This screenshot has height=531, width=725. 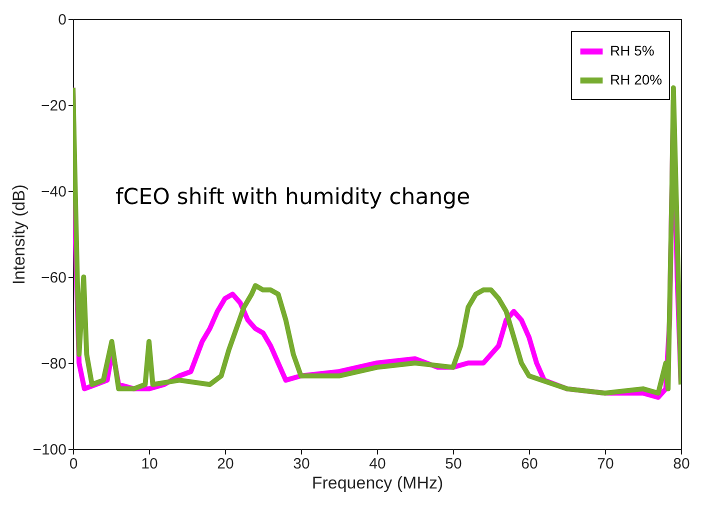 What do you see at coordinates (49, 450) in the screenshot?
I see `y-tick-label: −100` at bounding box center [49, 450].